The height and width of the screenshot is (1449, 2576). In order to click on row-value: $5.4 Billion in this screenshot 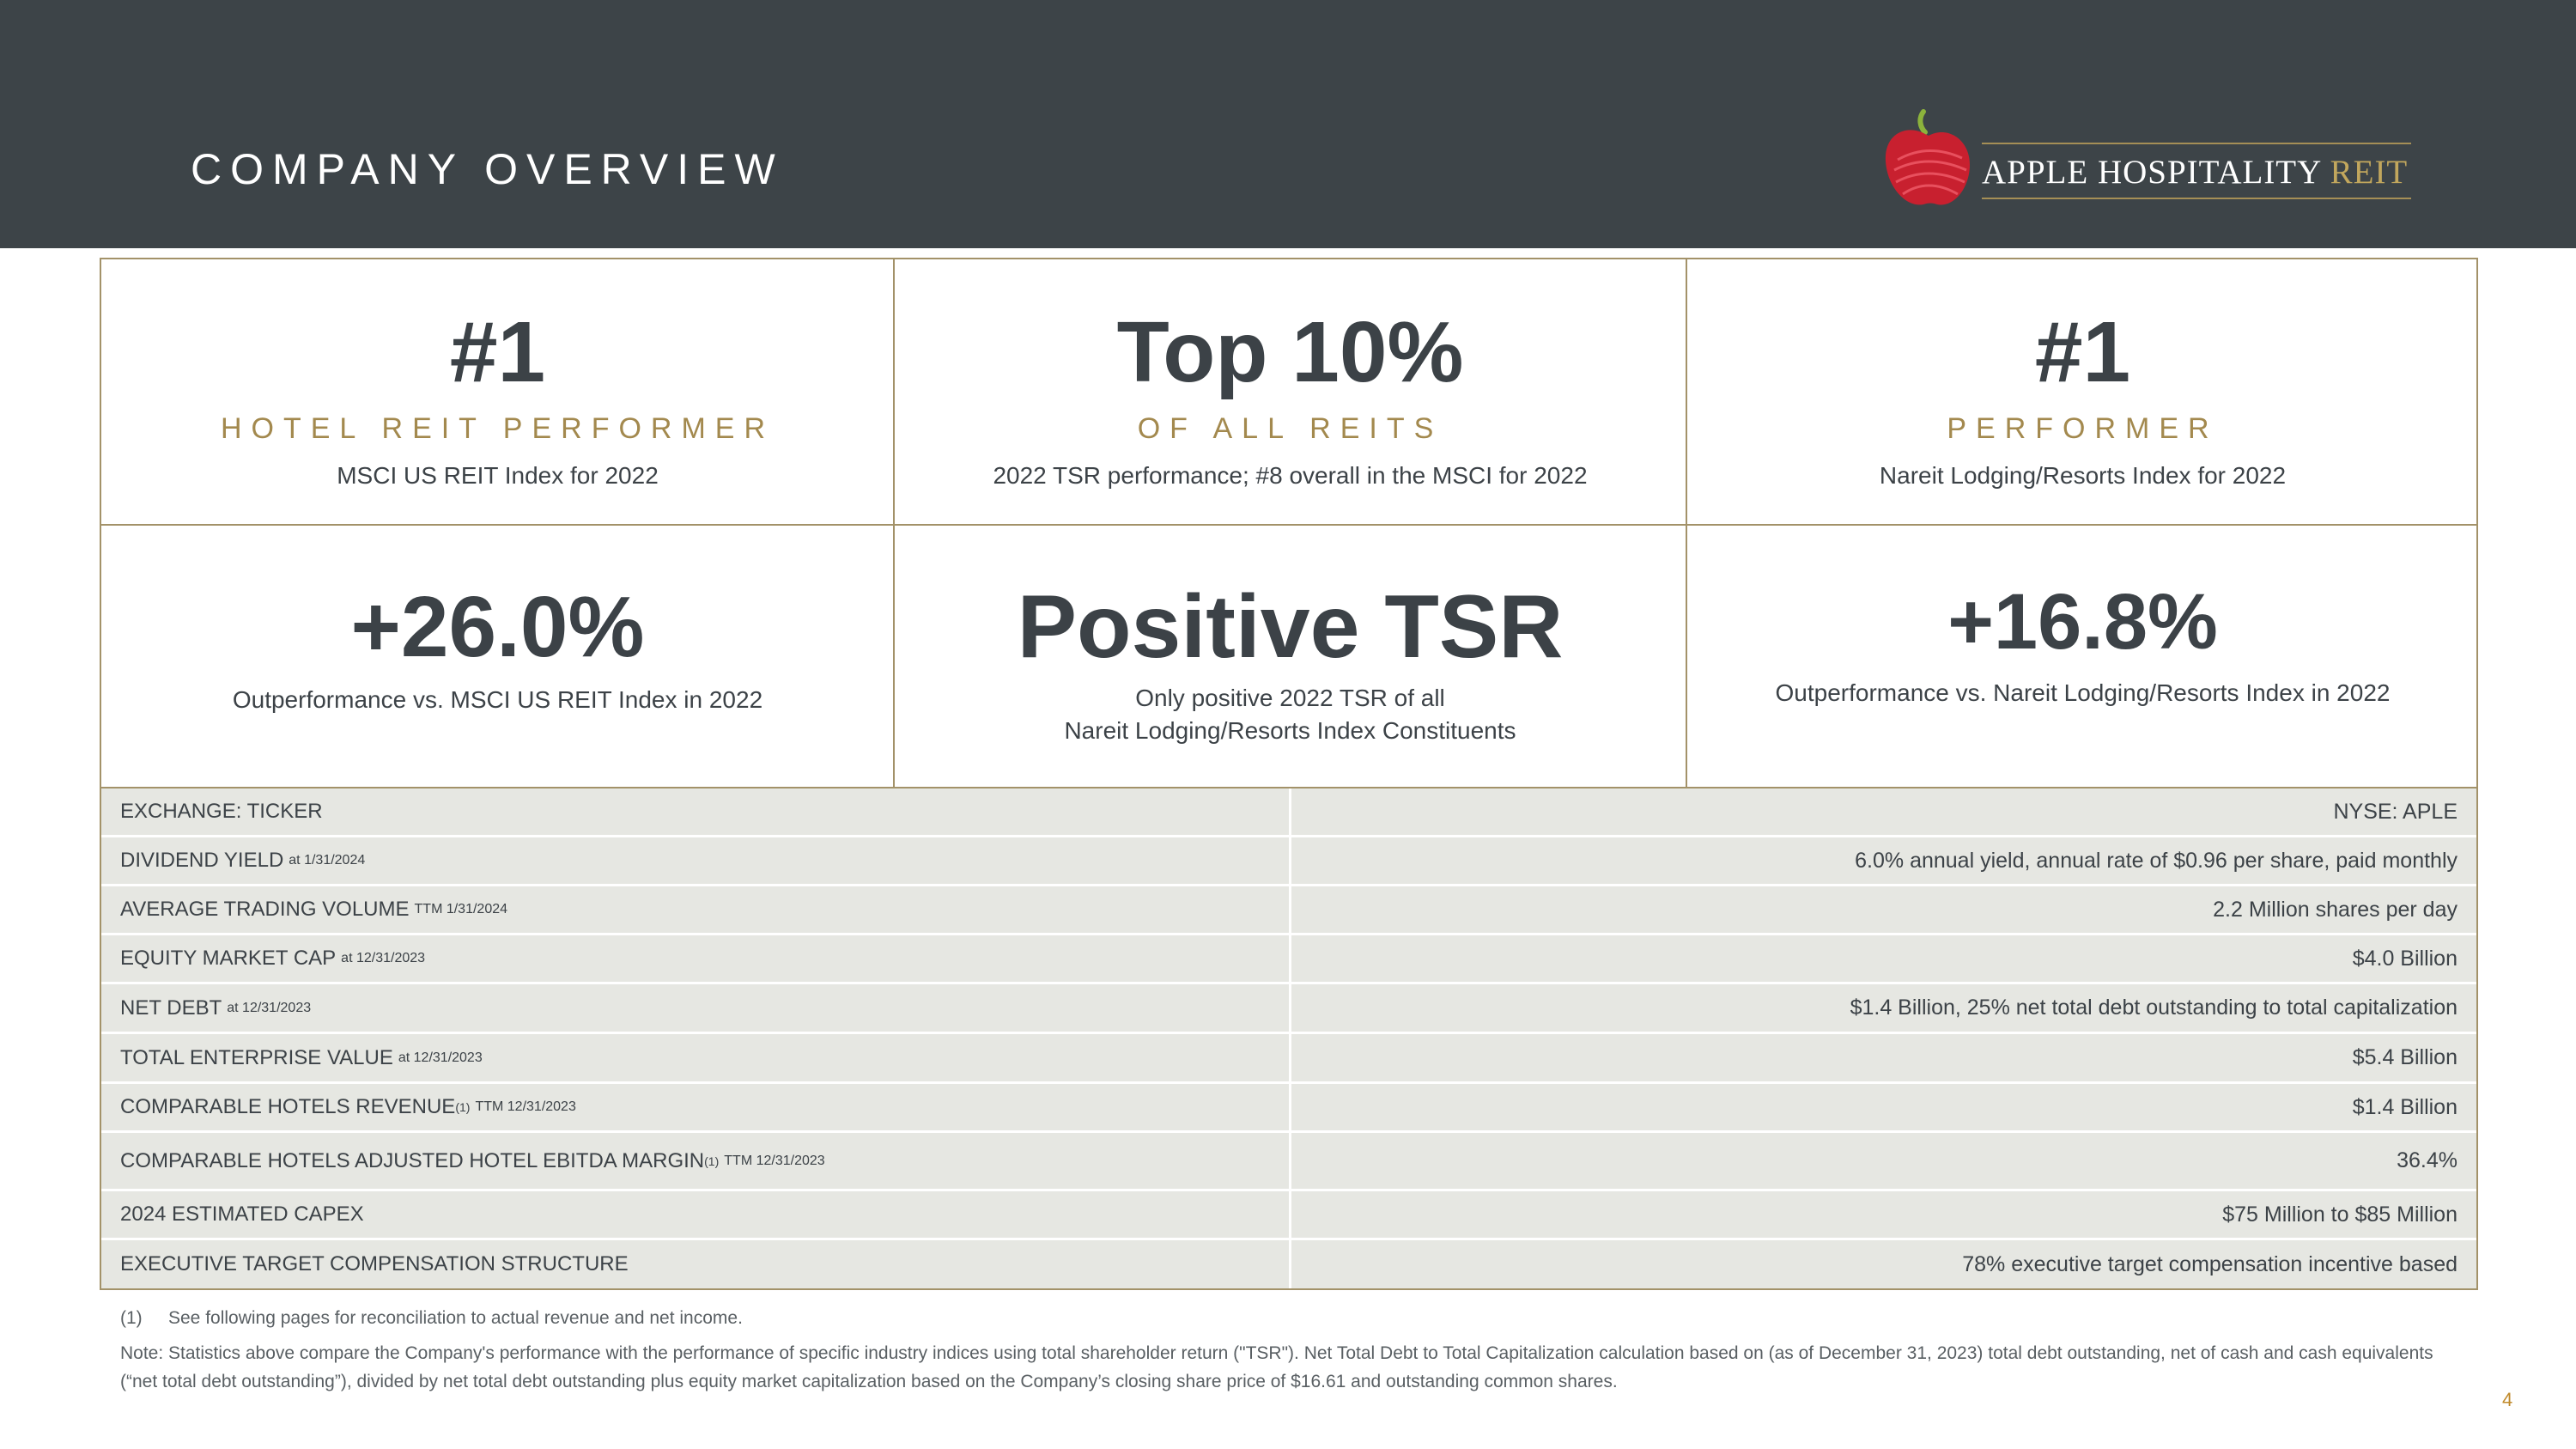, I will do `click(2405, 1057)`.